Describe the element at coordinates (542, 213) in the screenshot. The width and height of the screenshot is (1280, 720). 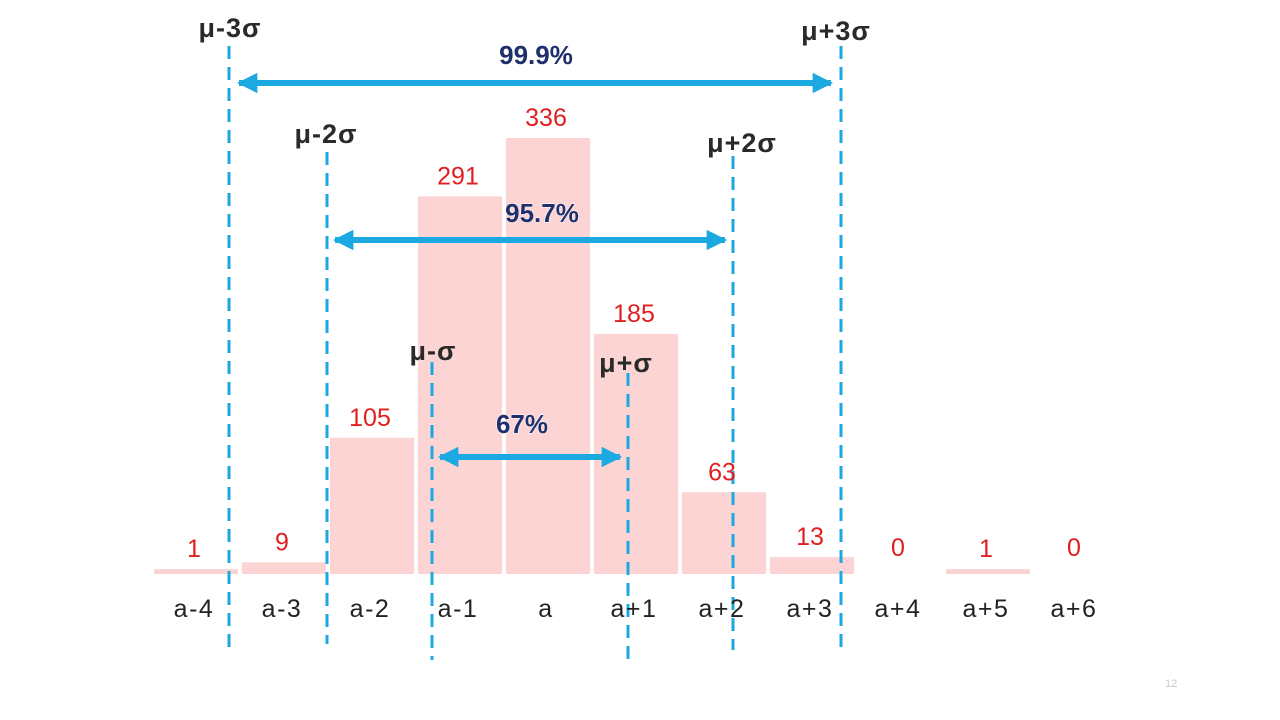
I see `range-label: 95.7%` at that location.